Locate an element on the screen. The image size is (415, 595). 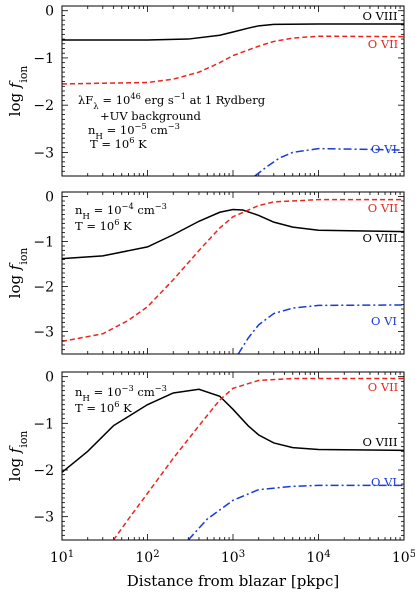
panel-annotation: nH = 10−4 cm−3 is located at coordinates (121, 211).